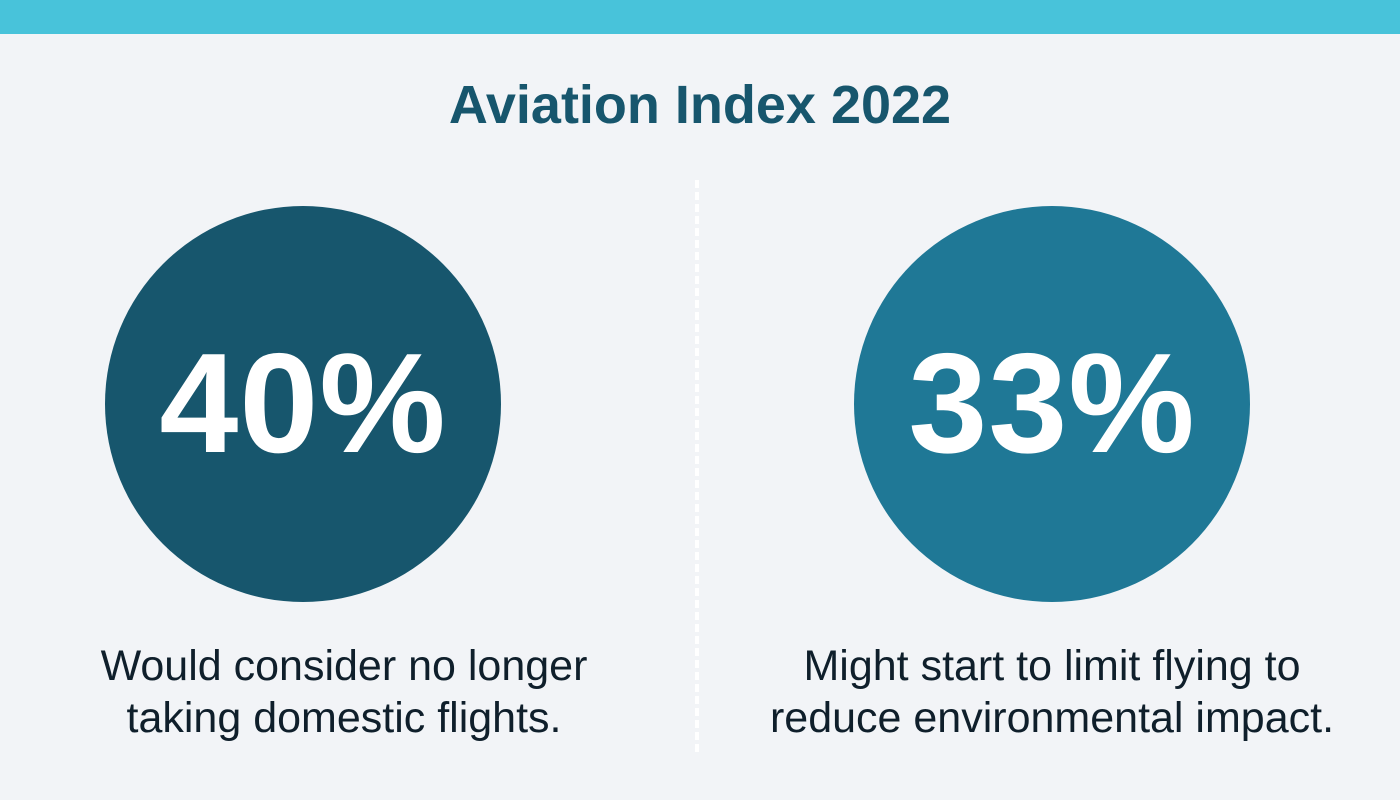  I want to click on stat-circle-left: 40%, so click(303, 404).